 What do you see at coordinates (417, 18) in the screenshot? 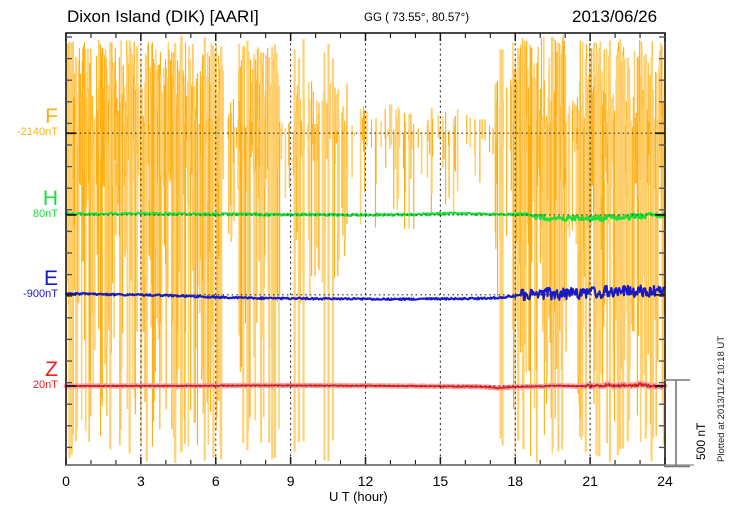
I see `geographic-coordinates-label: GG ( 73.55°, 80.57°)` at bounding box center [417, 18].